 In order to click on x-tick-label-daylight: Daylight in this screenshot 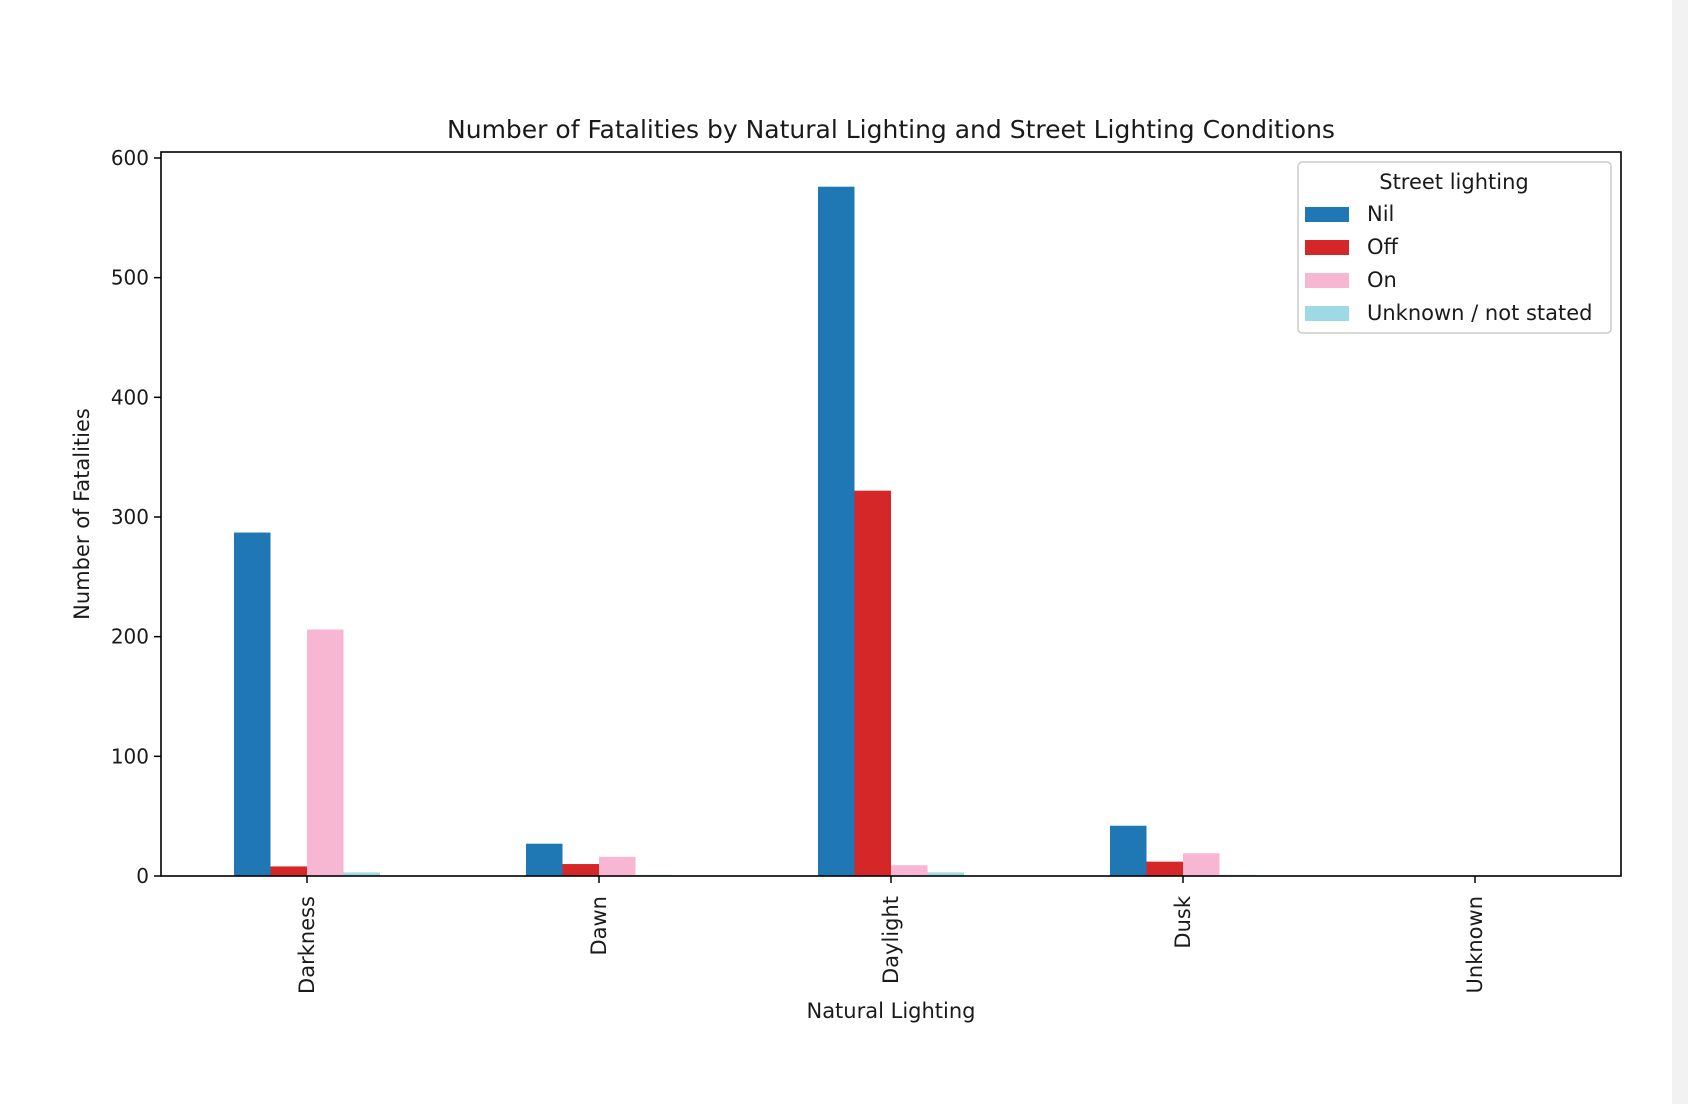, I will do `click(891, 940)`.